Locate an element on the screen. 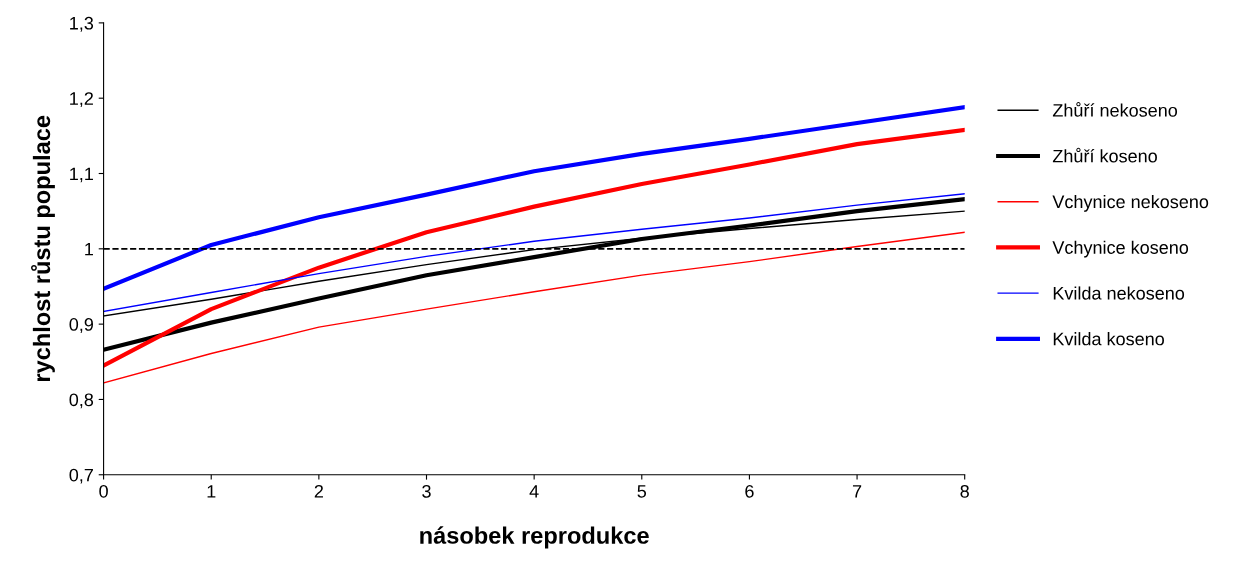 The height and width of the screenshot is (572, 1248). y-tick-label: 1,3 is located at coordinates (82, 24).